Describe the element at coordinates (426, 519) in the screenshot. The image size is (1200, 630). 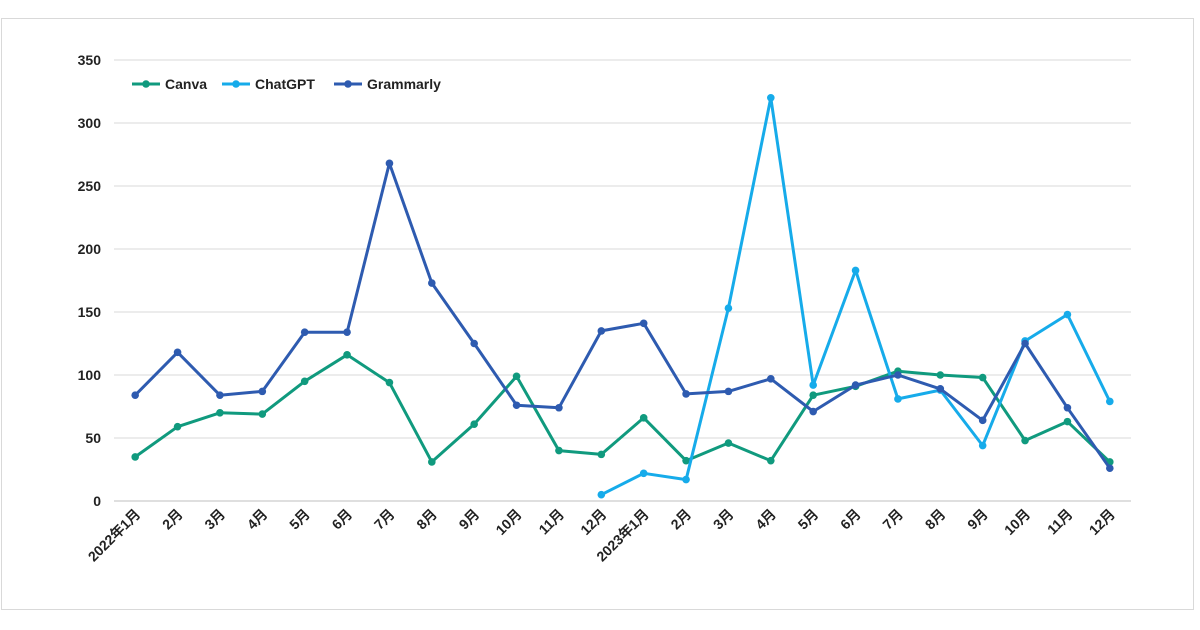
I see `x-tick-label: 8月` at that location.